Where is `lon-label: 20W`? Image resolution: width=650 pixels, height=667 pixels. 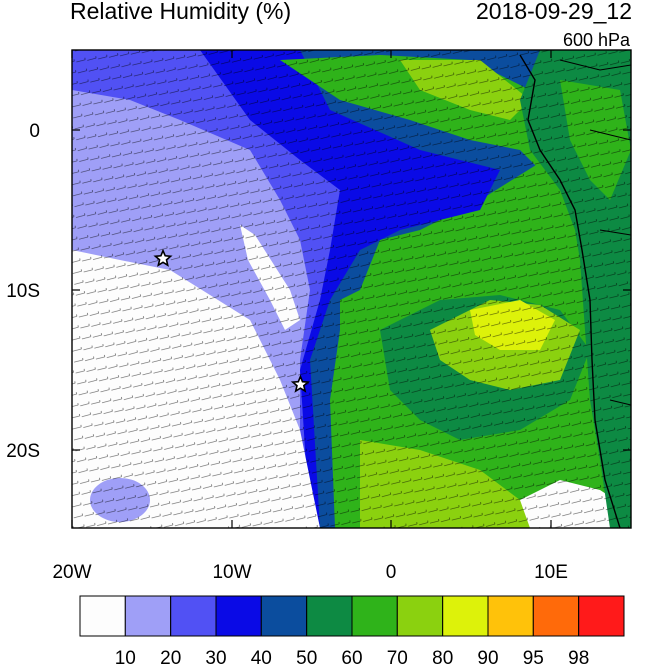 lon-label: 20W is located at coordinates (71, 572).